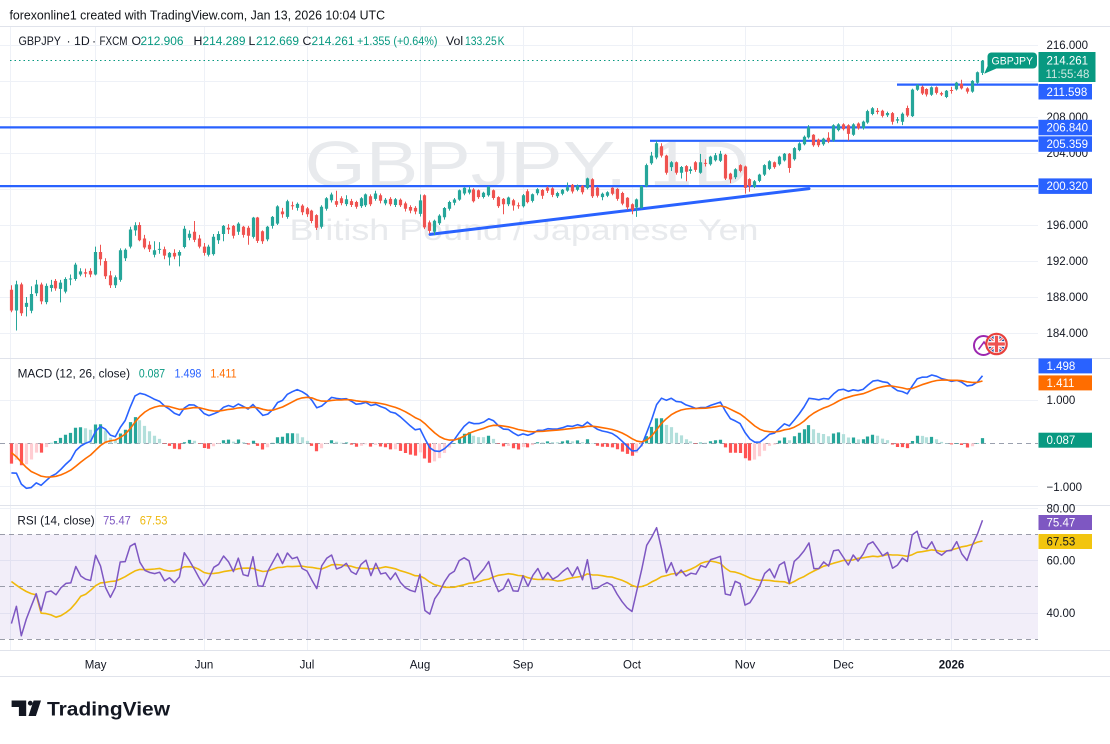  Describe the element at coordinates (1061, 441) in the screenshot. I see `svg-text: 0.087` at that location.